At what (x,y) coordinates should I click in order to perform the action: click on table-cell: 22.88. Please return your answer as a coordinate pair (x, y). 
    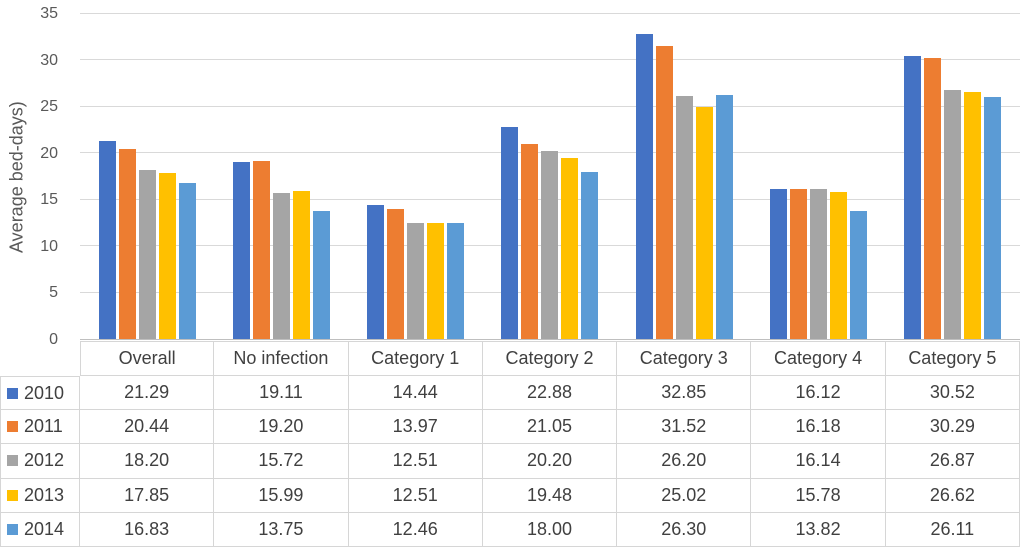
    Looking at the image, I should click on (550, 393).